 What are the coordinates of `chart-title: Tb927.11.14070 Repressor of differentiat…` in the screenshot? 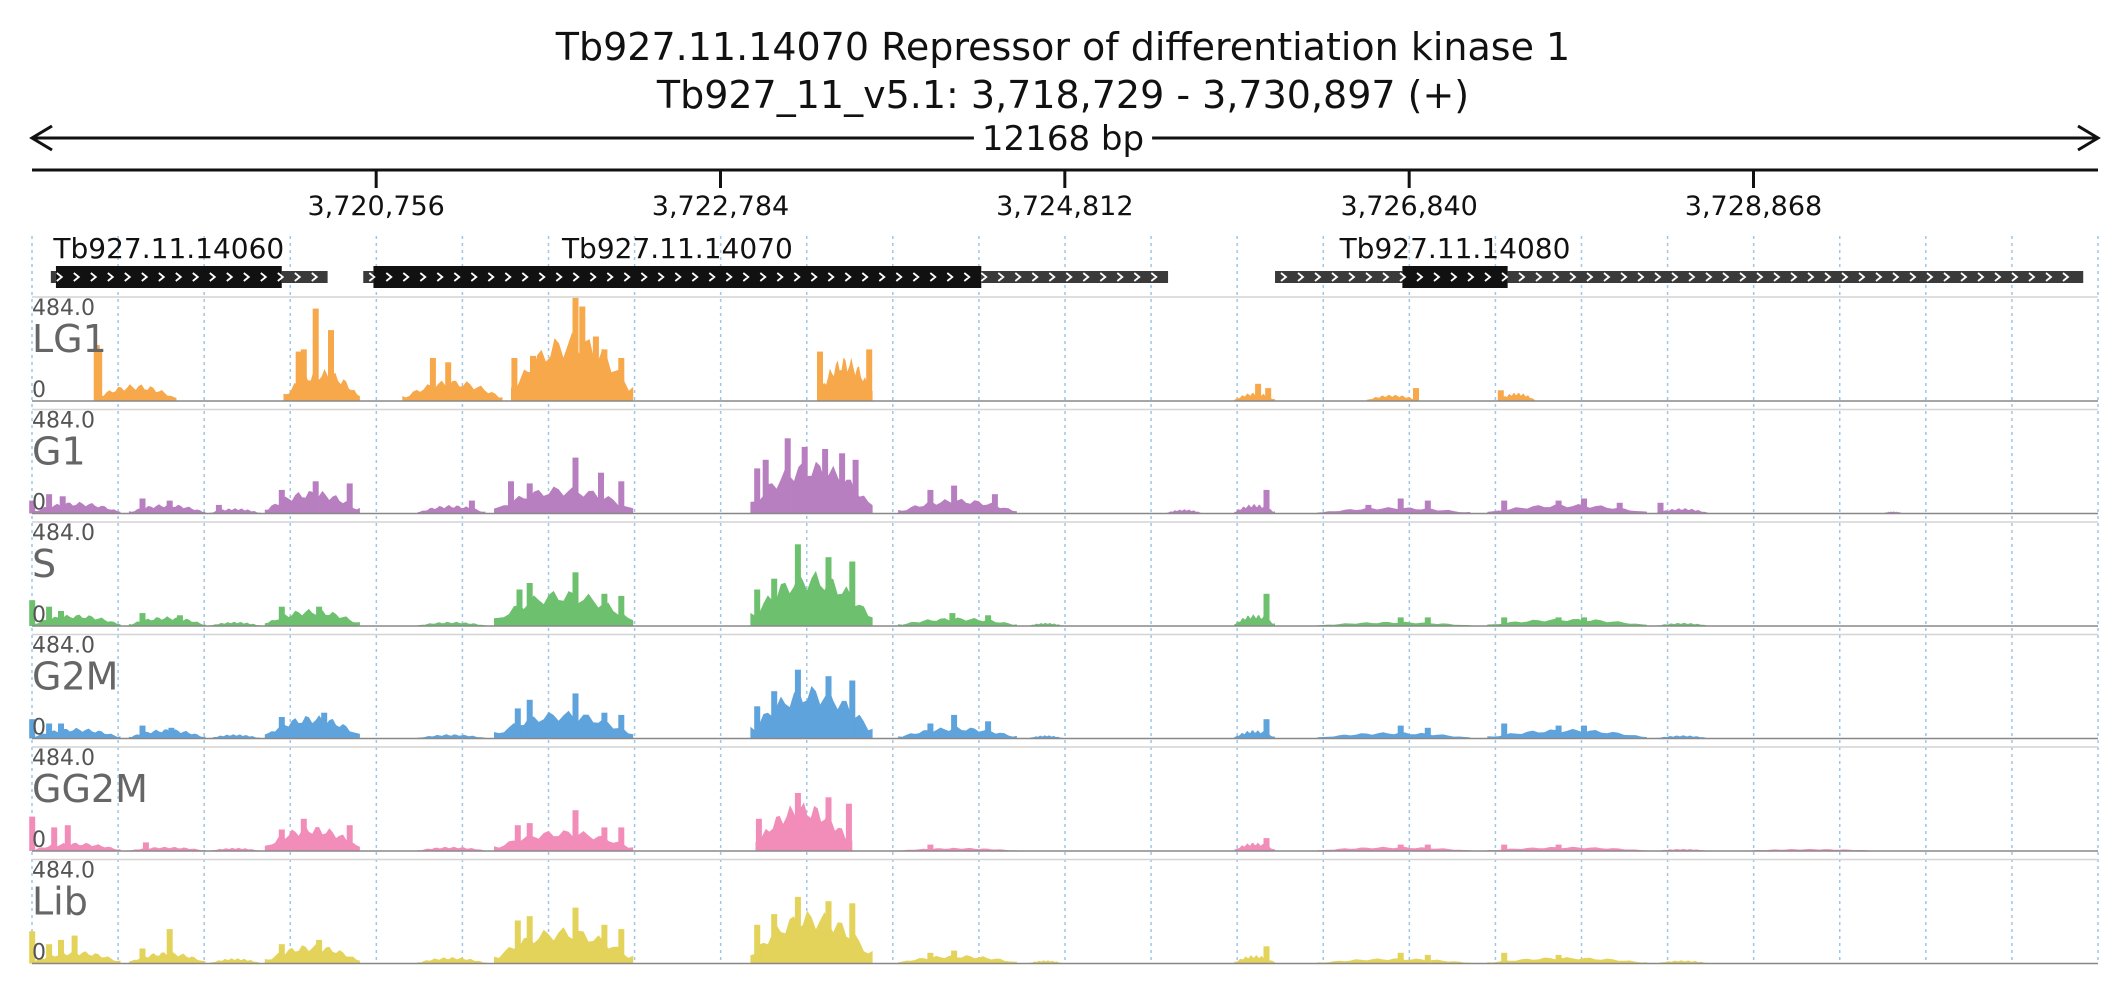 It's located at (1062, 47).